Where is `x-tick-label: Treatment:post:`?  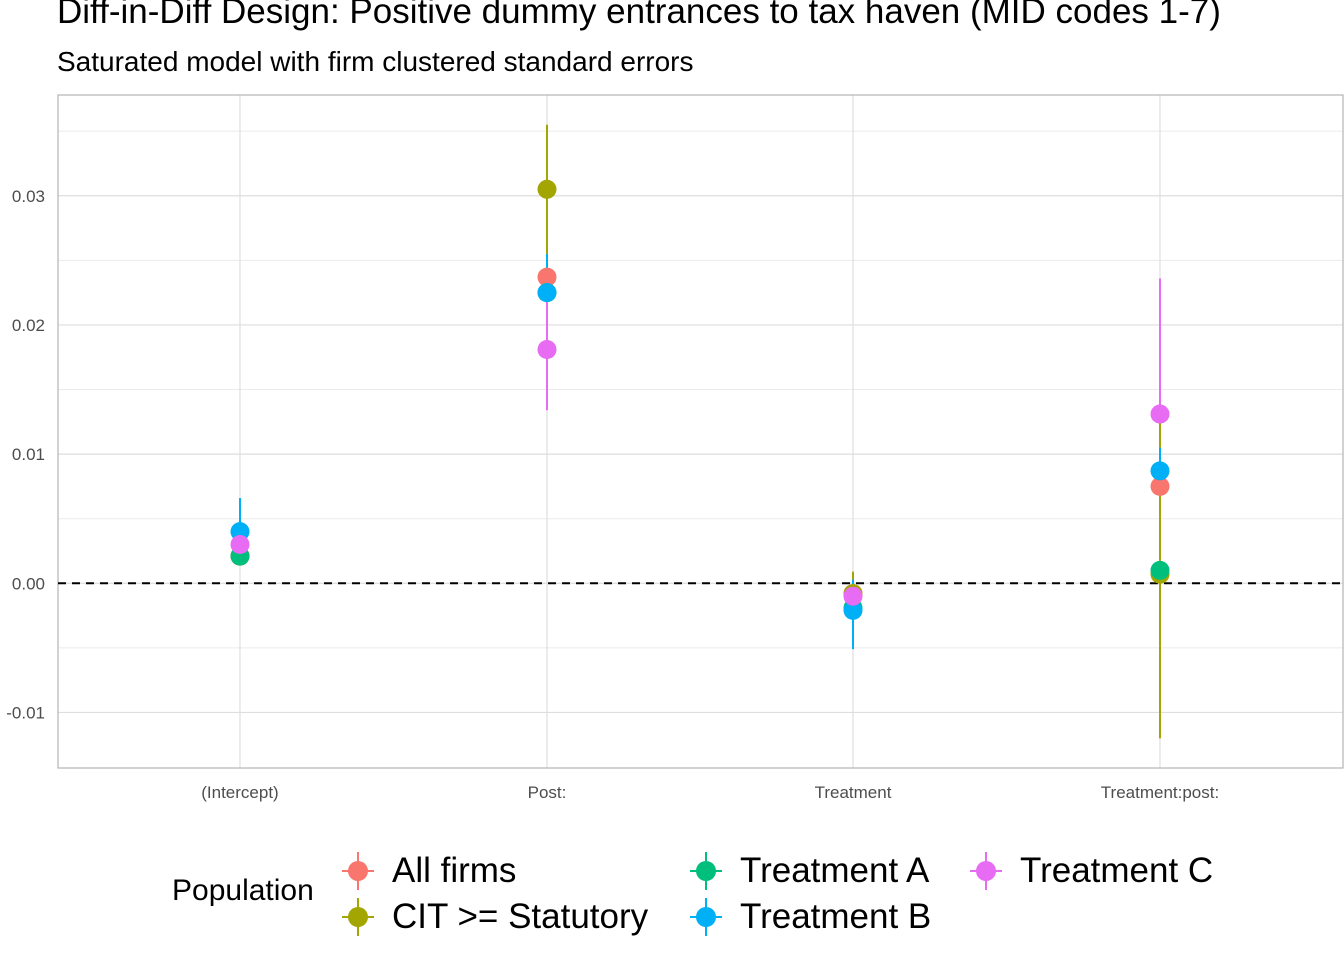
x-tick-label: Treatment:post: is located at coordinates (1160, 792).